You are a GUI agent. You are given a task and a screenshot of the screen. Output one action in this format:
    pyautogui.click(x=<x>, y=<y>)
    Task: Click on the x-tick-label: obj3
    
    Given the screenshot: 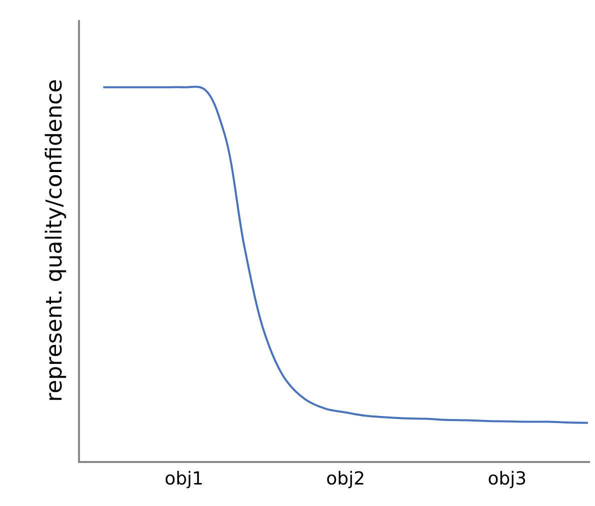 What is the action you would take?
    pyautogui.click(x=507, y=479)
    